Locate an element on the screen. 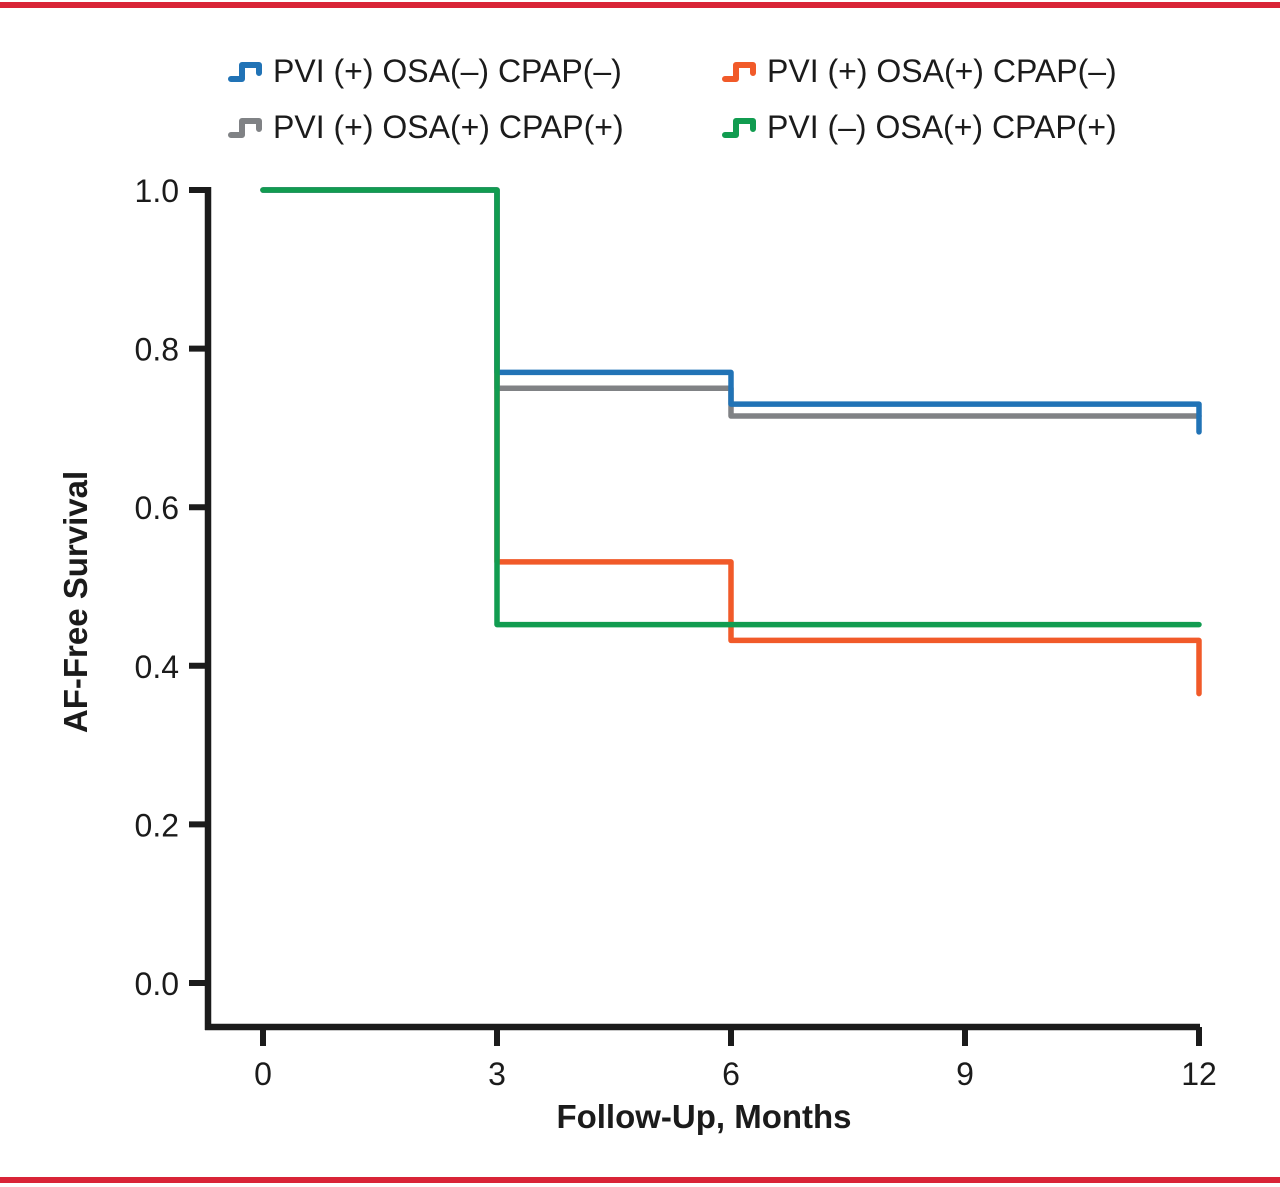  x-tick-label: 3 is located at coordinates (497, 1074).